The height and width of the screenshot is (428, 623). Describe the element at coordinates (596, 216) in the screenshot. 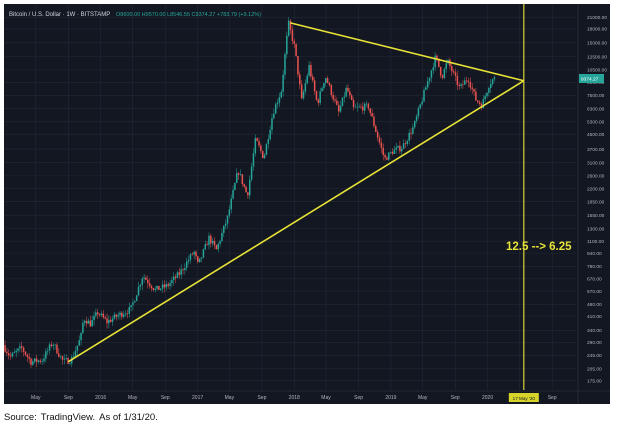

I see `y-tick-label: 1550.00` at that location.